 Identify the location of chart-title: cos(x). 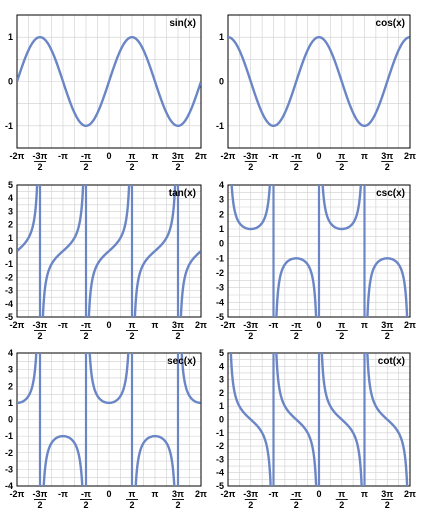
(390, 23).